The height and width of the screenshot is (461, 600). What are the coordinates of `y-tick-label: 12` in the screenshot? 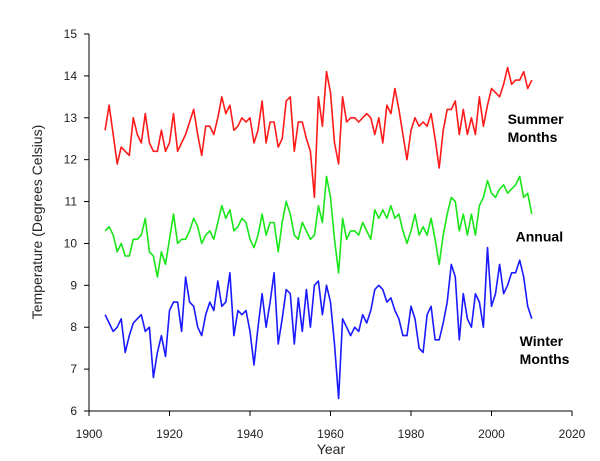 It's located at (71, 160).